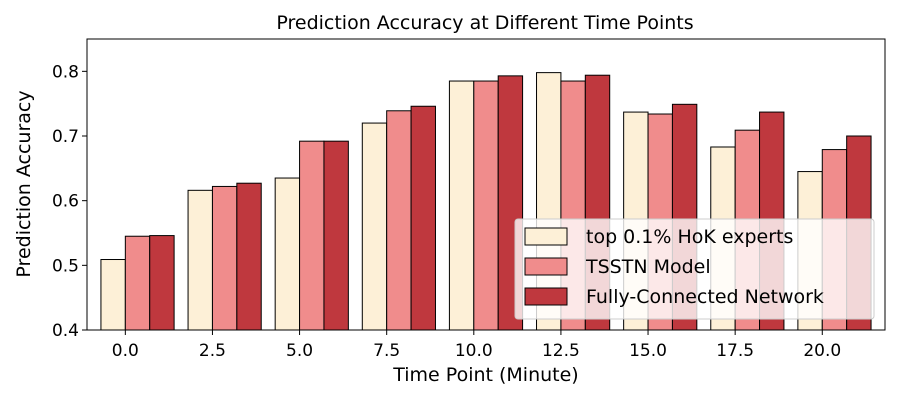 Image resolution: width=900 pixels, height=400 pixels. What do you see at coordinates (65, 266) in the screenshot?
I see `y-tick-label: 0.5` at bounding box center [65, 266].